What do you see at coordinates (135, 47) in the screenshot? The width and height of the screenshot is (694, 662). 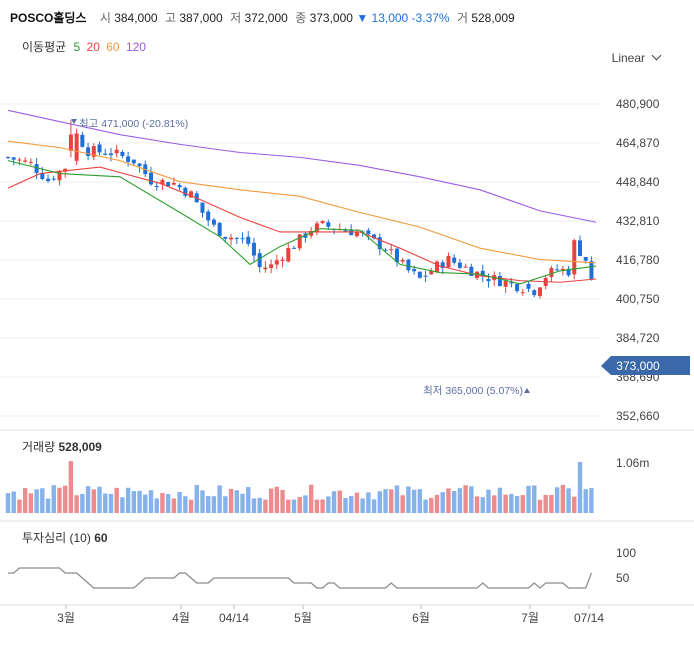 I see `ma120-label: 120` at bounding box center [135, 47].